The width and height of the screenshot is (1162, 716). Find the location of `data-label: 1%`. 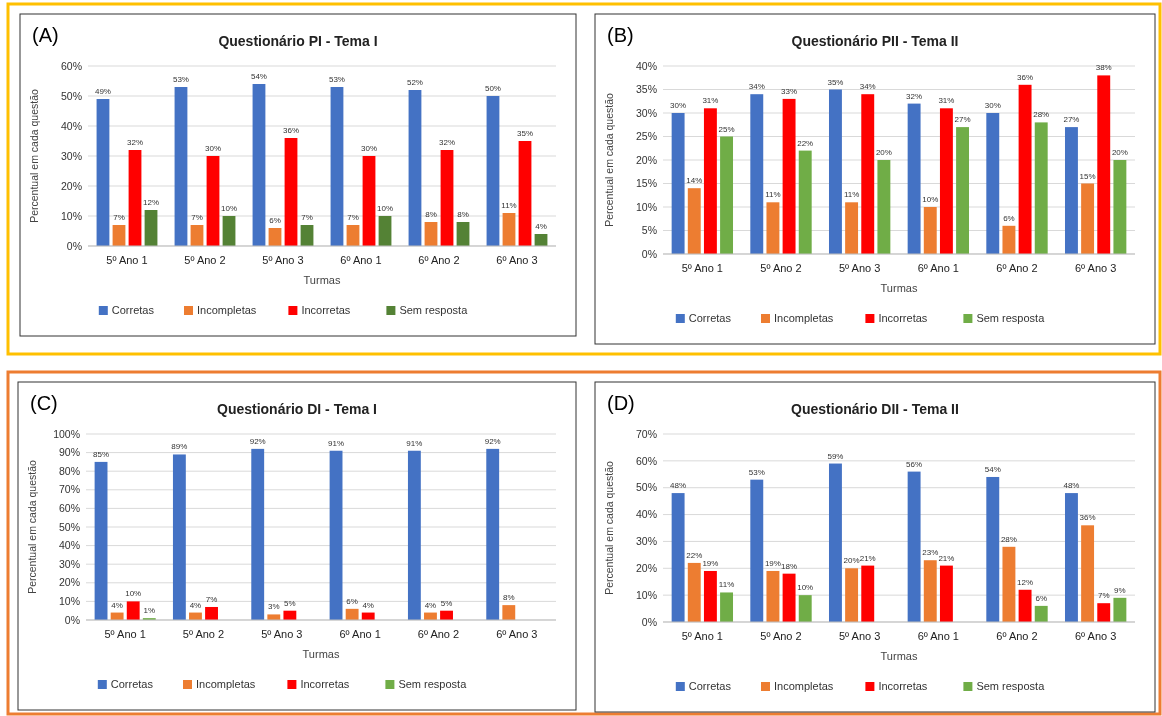

data-label: 1% is located at coordinates (149, 611).